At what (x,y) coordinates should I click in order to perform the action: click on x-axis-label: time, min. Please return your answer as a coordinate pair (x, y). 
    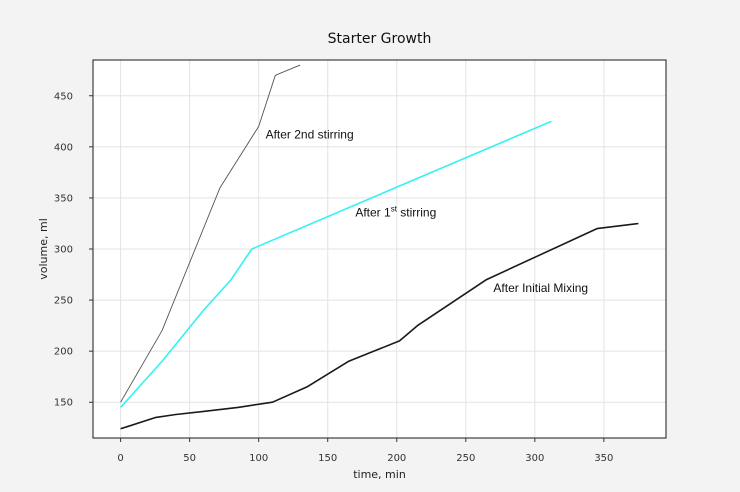
    Looking at the image, I should click on (379, 474).